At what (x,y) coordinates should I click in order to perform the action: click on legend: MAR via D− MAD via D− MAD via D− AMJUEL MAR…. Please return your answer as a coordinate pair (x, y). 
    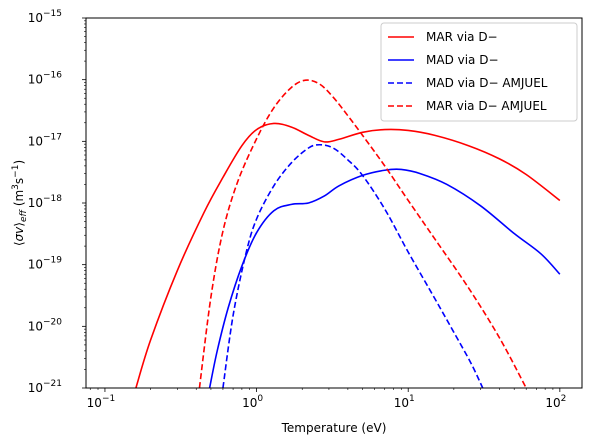
    Looking at the image, I should click on (479, 72).